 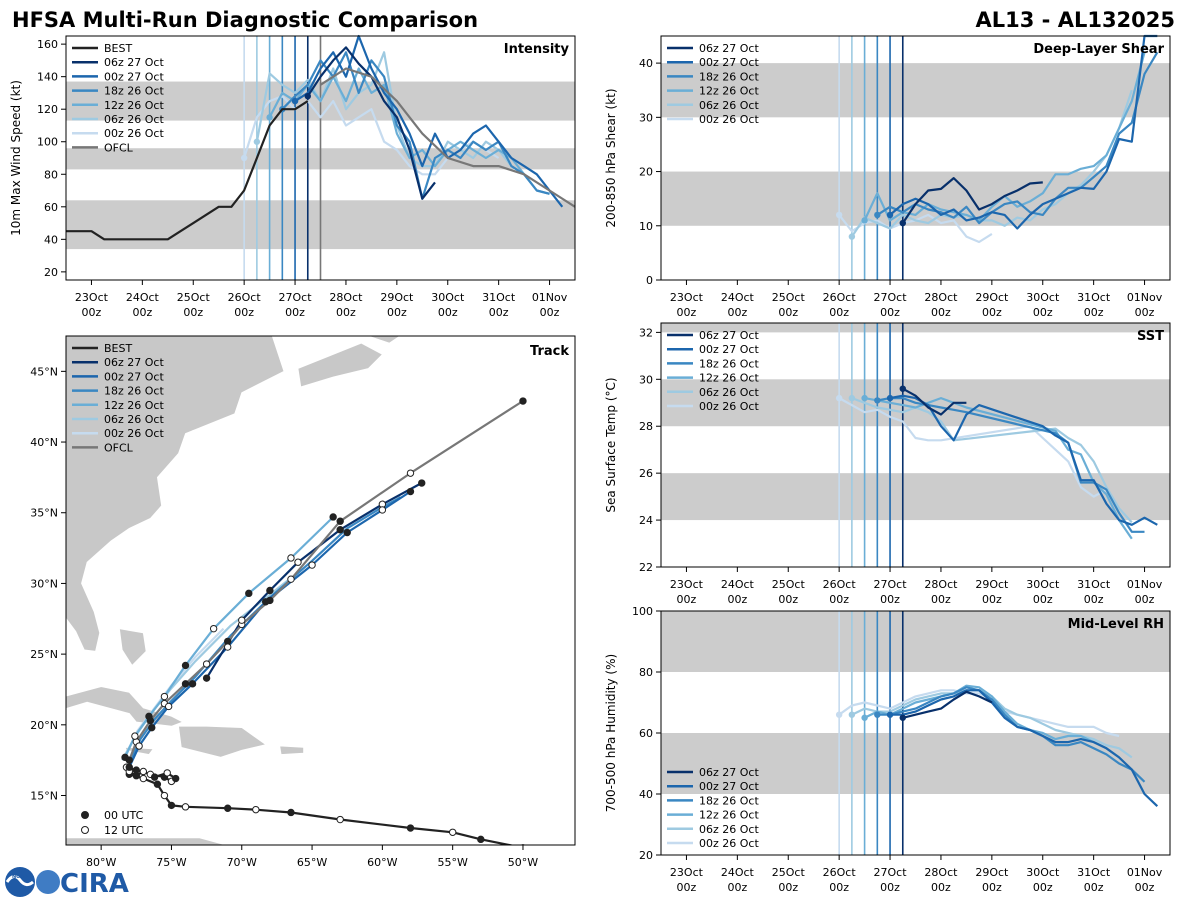 What do you see at coordinates (1145, 872) in the screenshot?
I see `rh-xtick-date: 01Nov` at bounding box center [1145, 872].